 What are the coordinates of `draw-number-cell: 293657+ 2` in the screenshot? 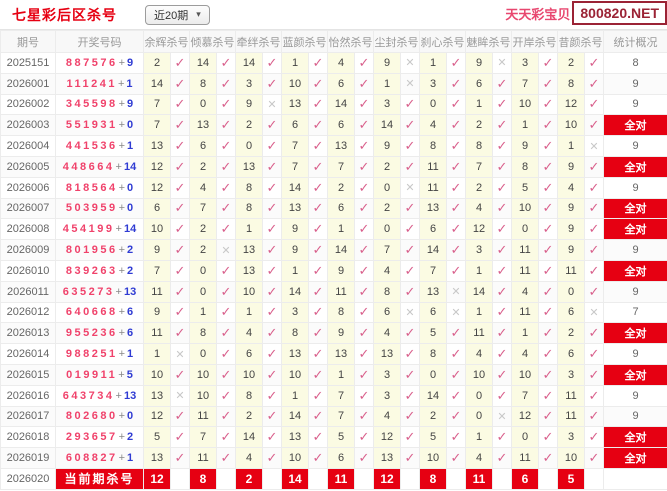 It's located at (99, 437).